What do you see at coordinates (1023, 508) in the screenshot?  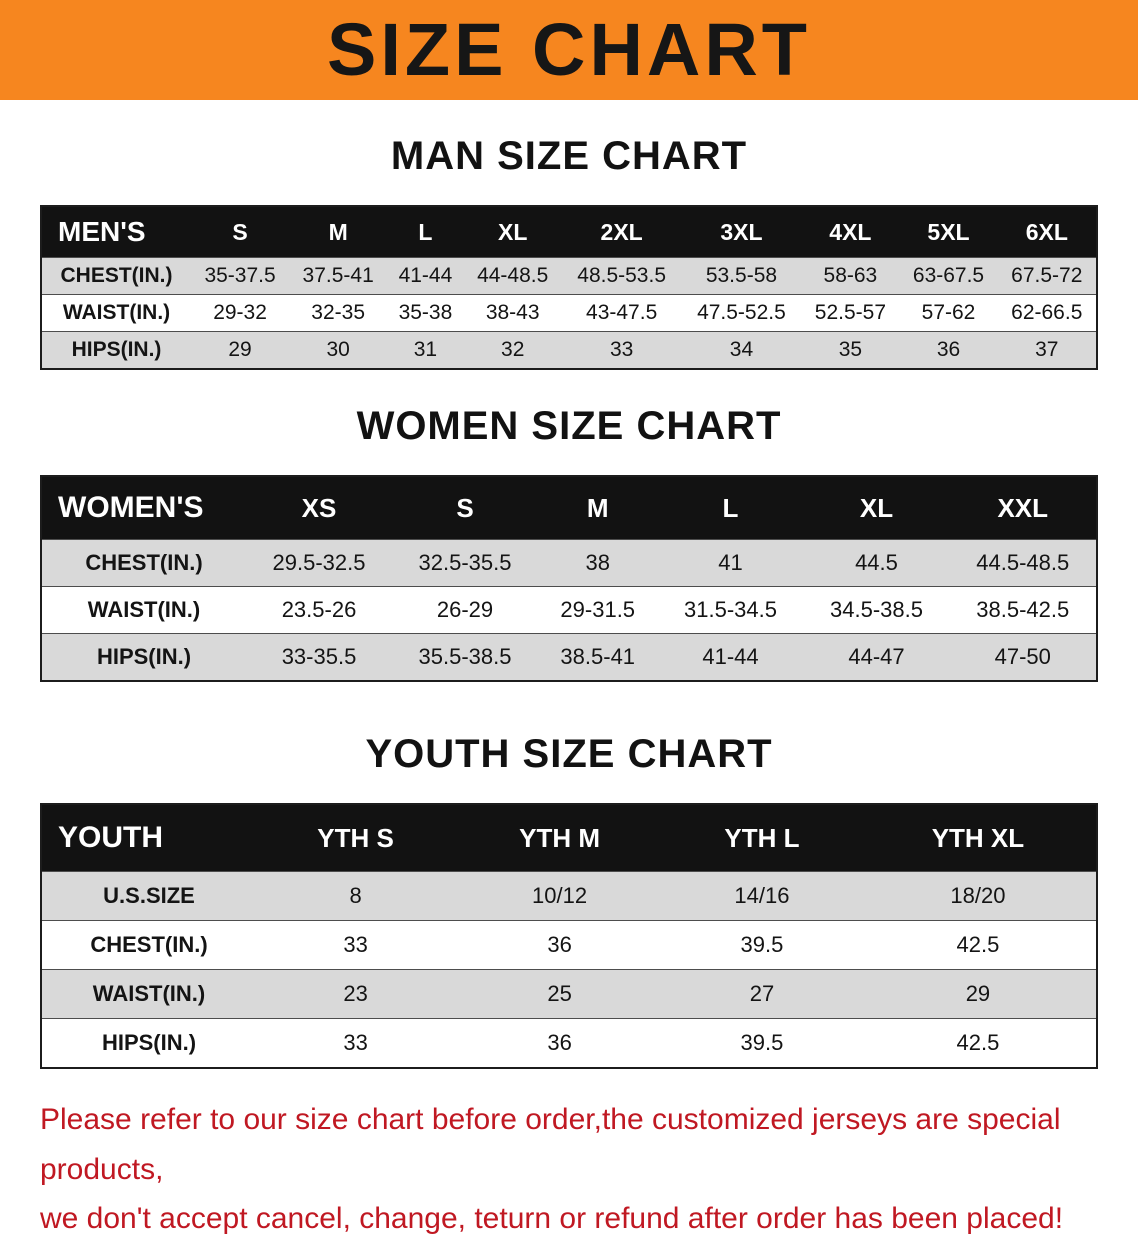 I see `women-col-header: XXL` at bounding box center [1023, 508].